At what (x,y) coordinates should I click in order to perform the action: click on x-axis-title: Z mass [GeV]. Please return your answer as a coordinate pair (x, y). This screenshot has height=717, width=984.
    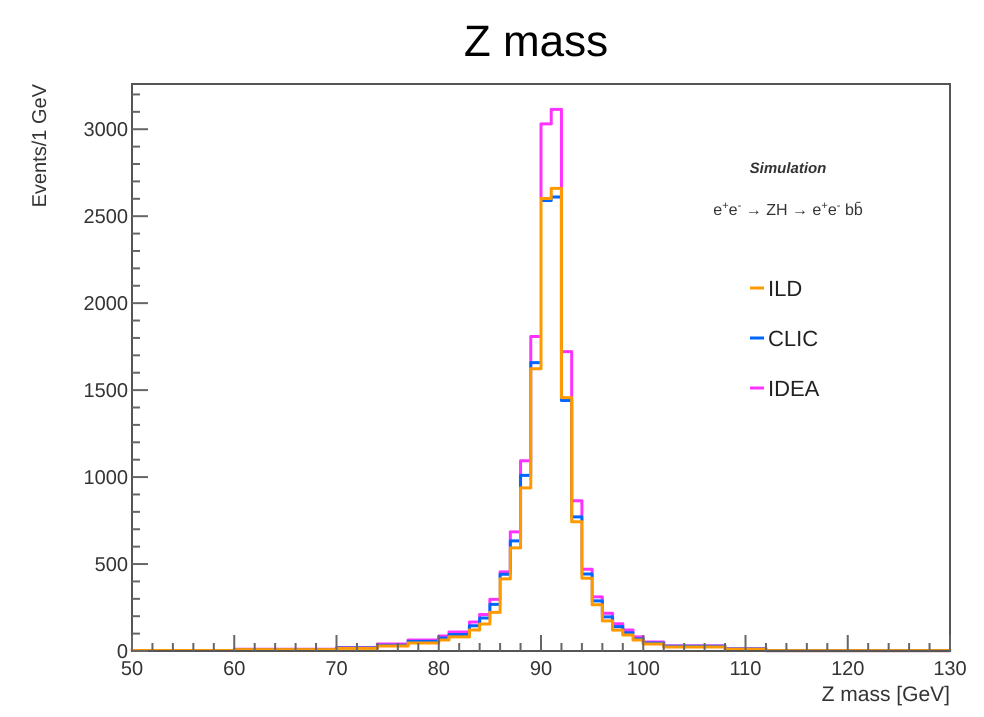
    Looking at the image, I should click on (886, 694).